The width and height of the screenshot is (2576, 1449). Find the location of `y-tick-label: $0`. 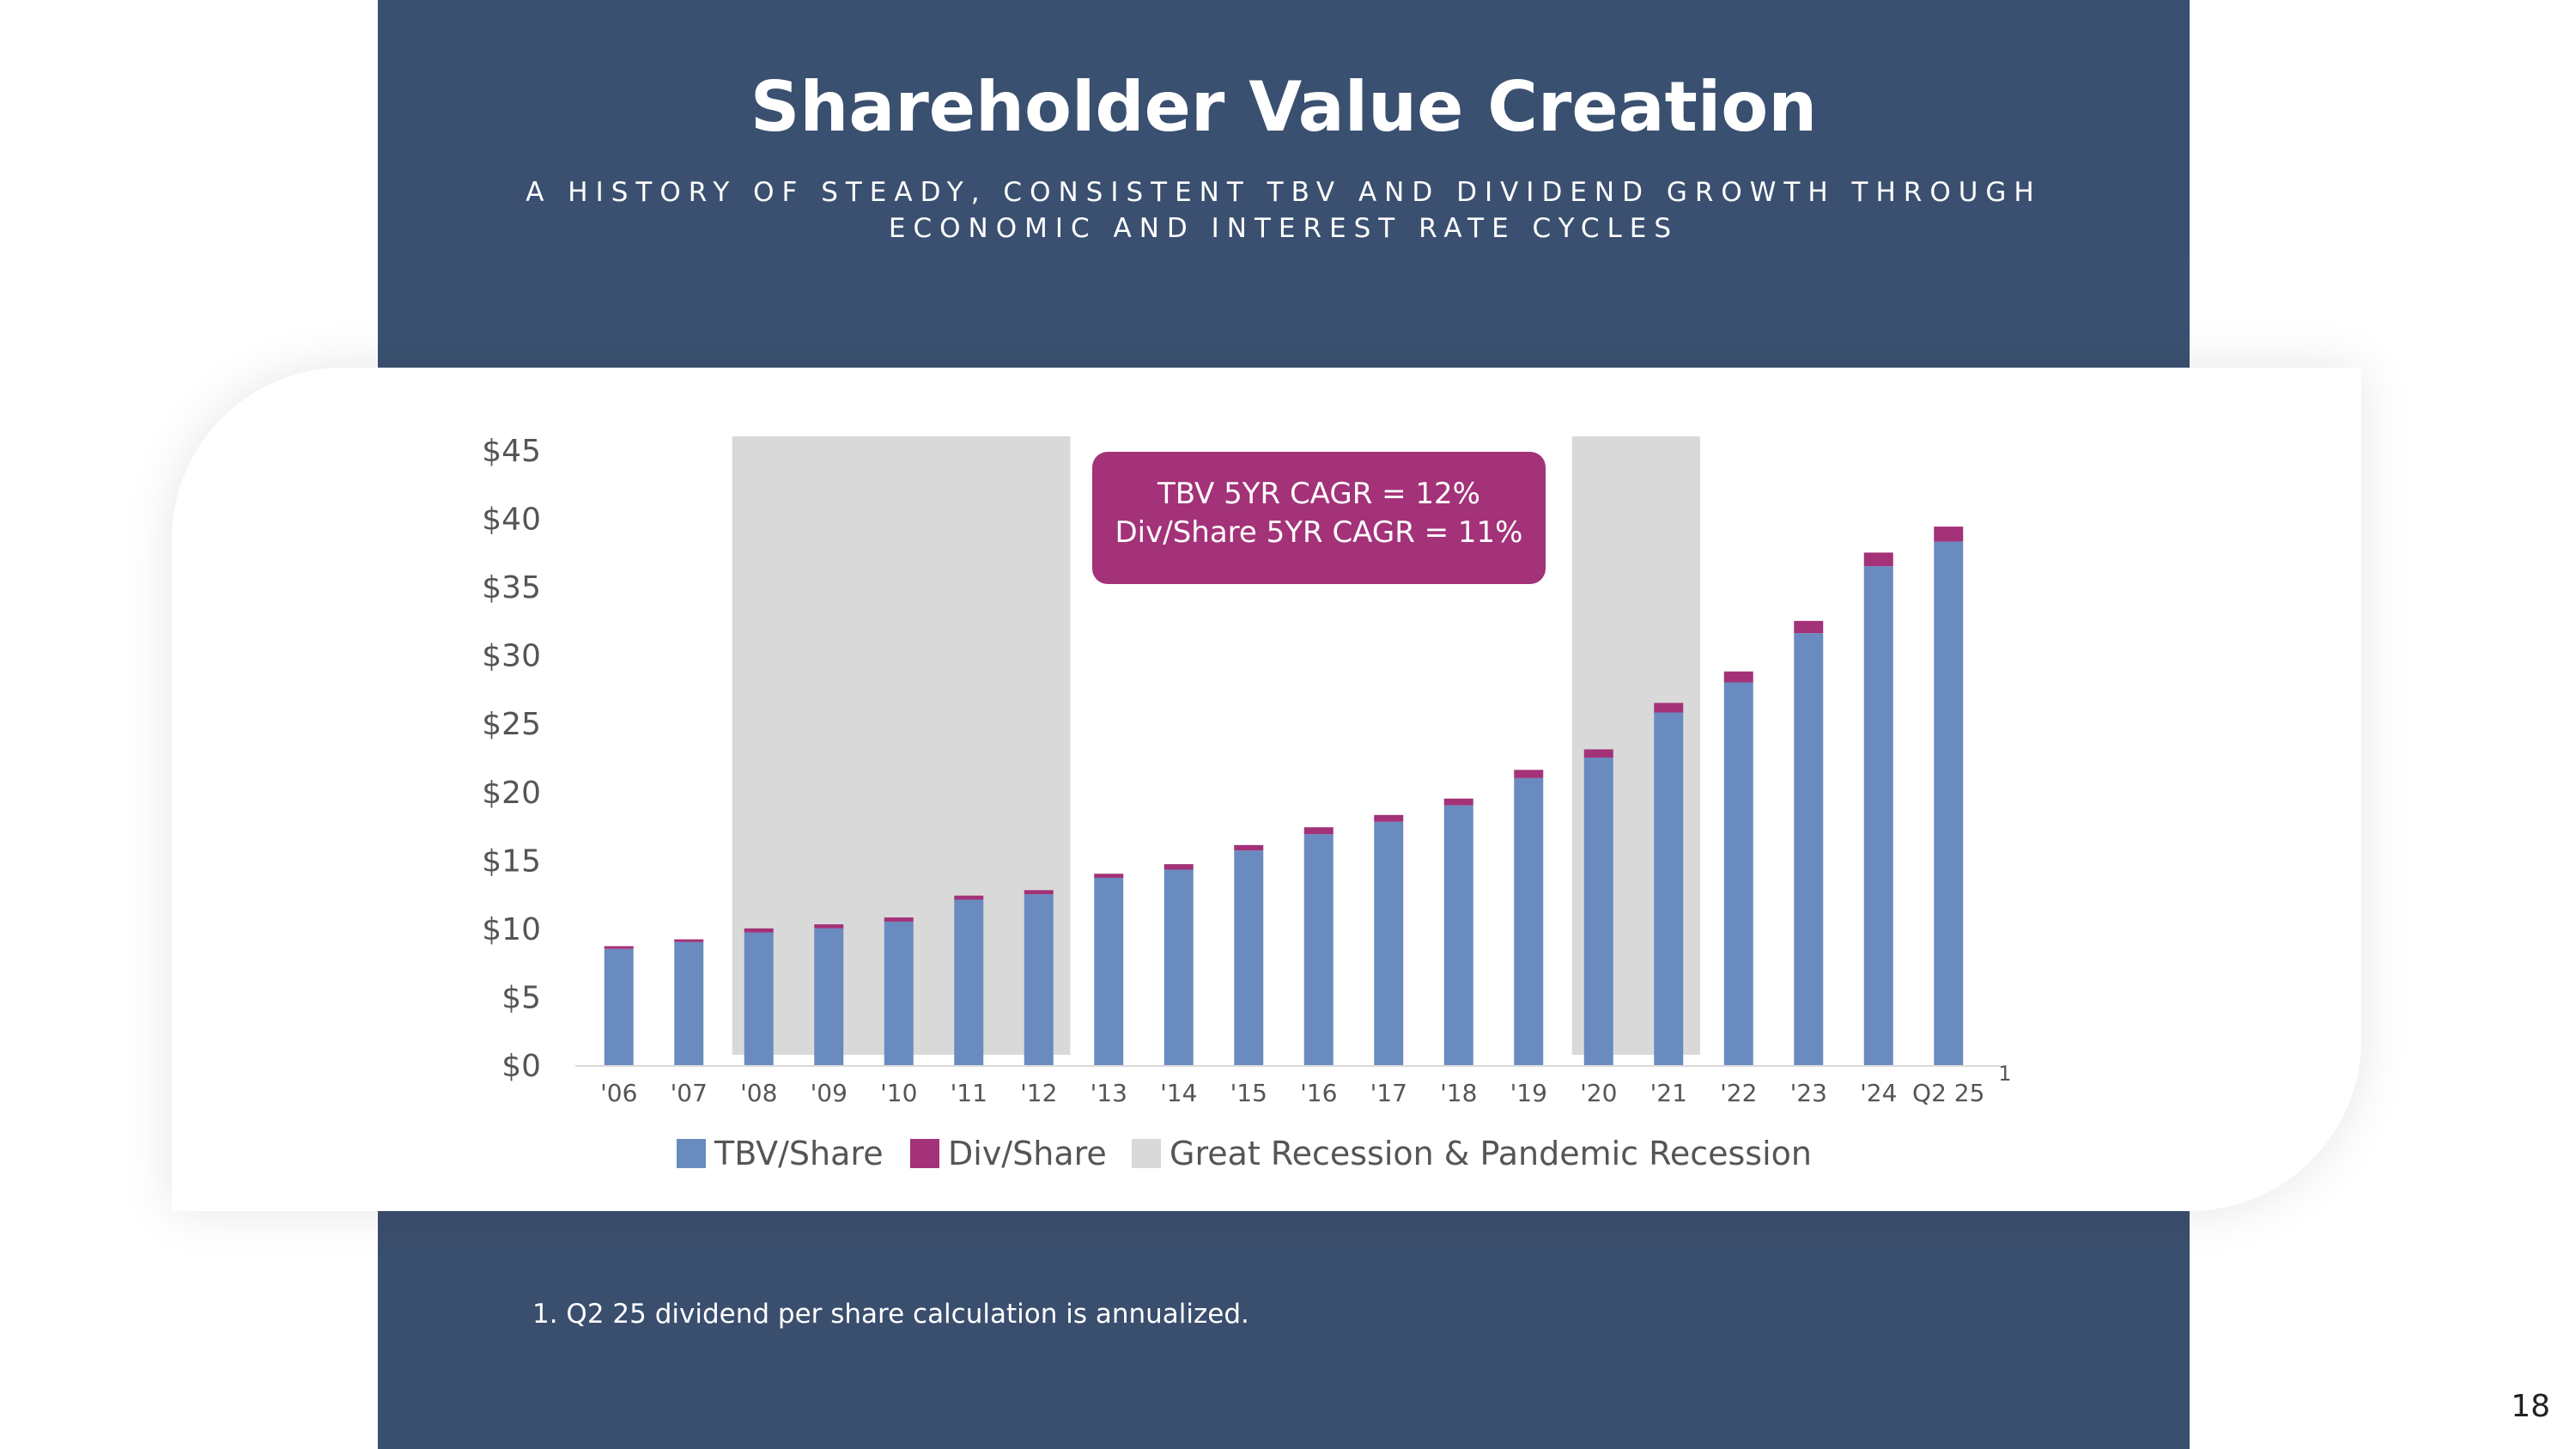

y-tick-label: $0 is located at coordinates (521, 1066).